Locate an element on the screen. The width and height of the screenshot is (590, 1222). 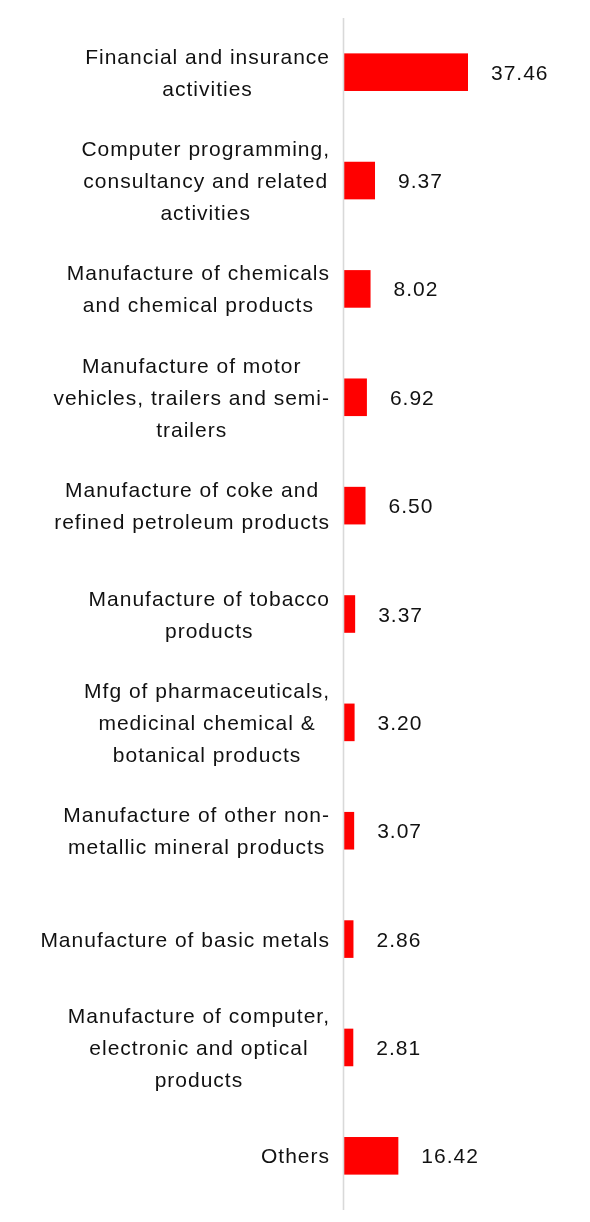
data-label: 37.46 is located at coordinates (520, 72).